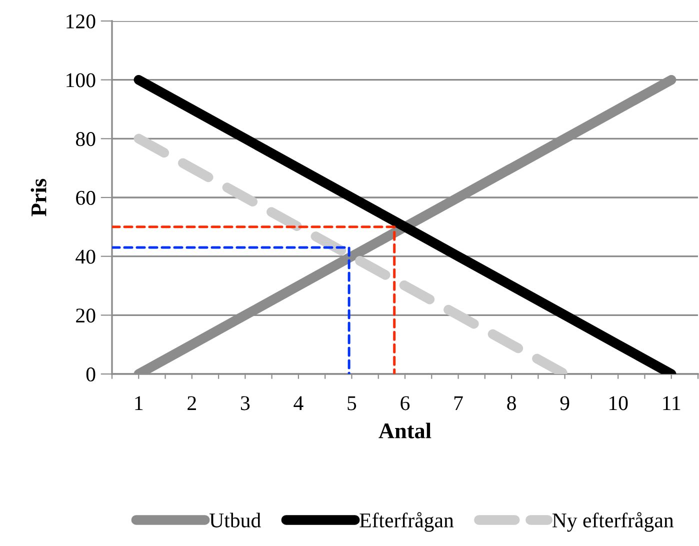 Image resolution: width=699 pixels, height=546 pixels. Describe the element at coordinates (86, 257) in the screenshot. I see `y-tick-label: 40` at that location.